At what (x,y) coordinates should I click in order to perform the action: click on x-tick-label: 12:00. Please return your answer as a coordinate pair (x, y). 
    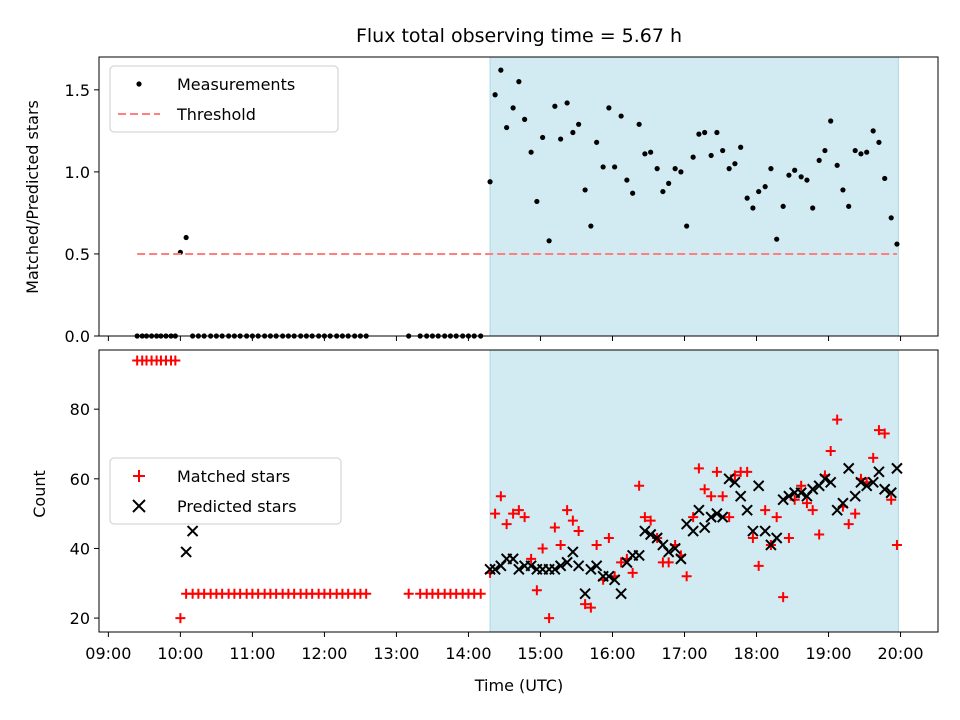
    Looking at the image, I should click on (324, 653).